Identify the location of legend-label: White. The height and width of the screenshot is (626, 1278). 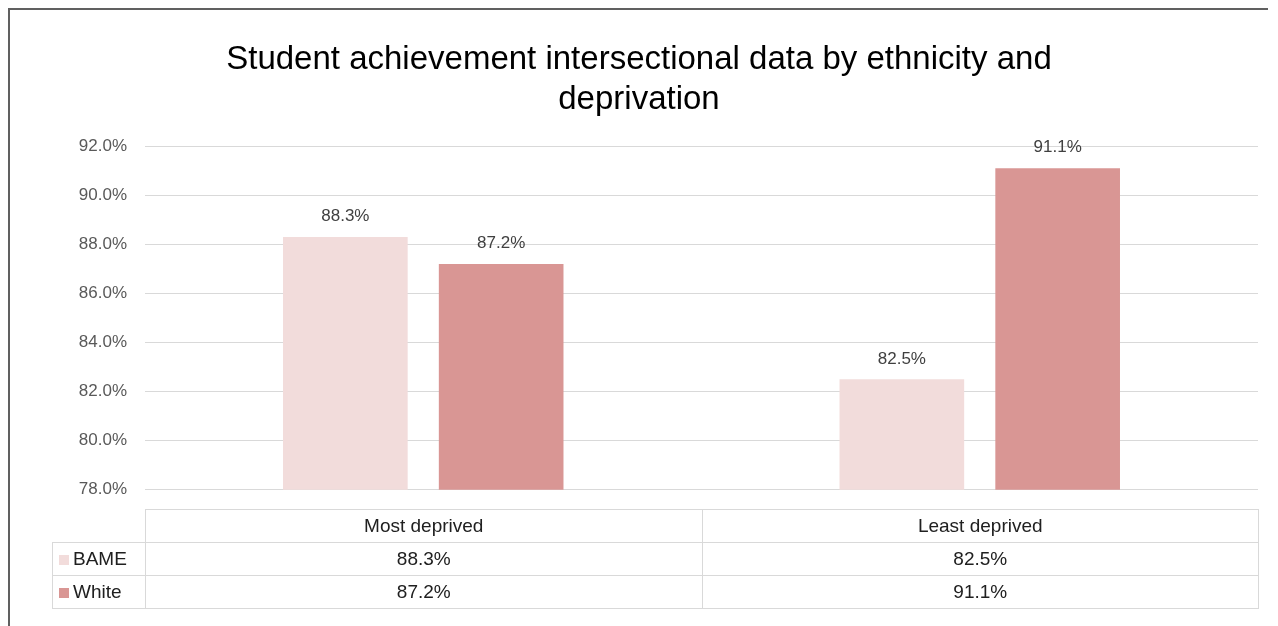
(97, 591).